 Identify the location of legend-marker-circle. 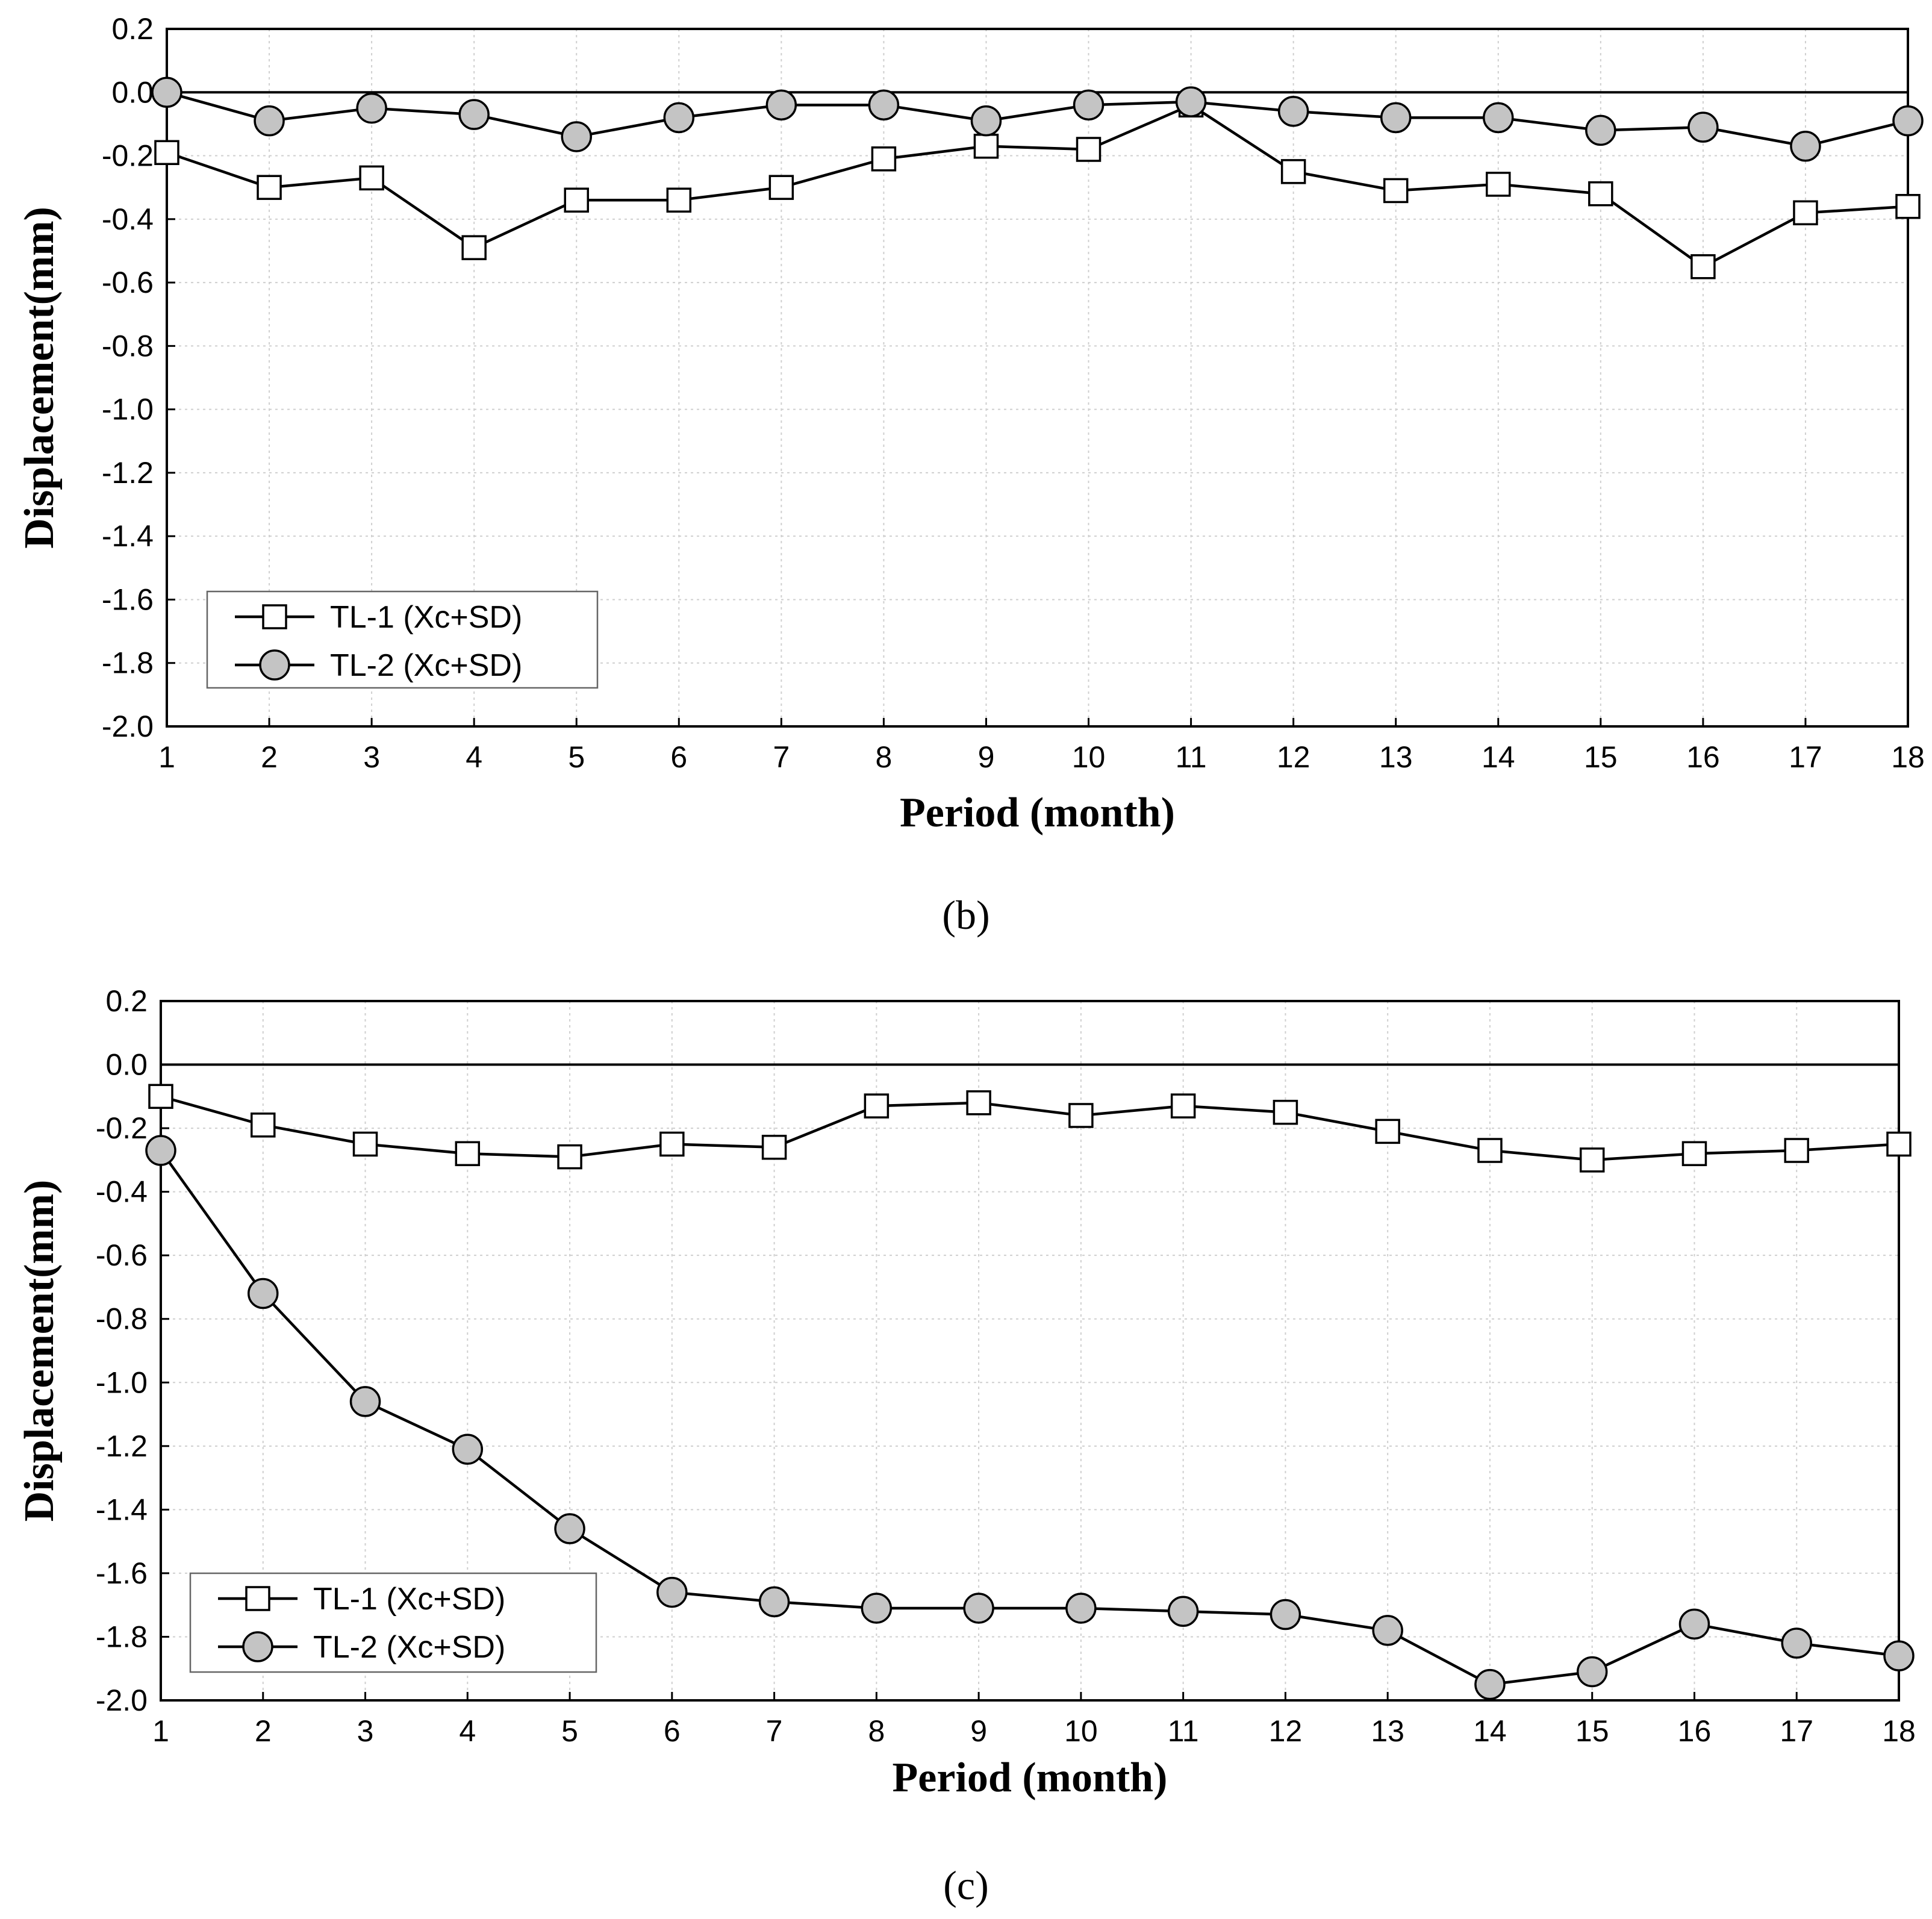
(274, 665).